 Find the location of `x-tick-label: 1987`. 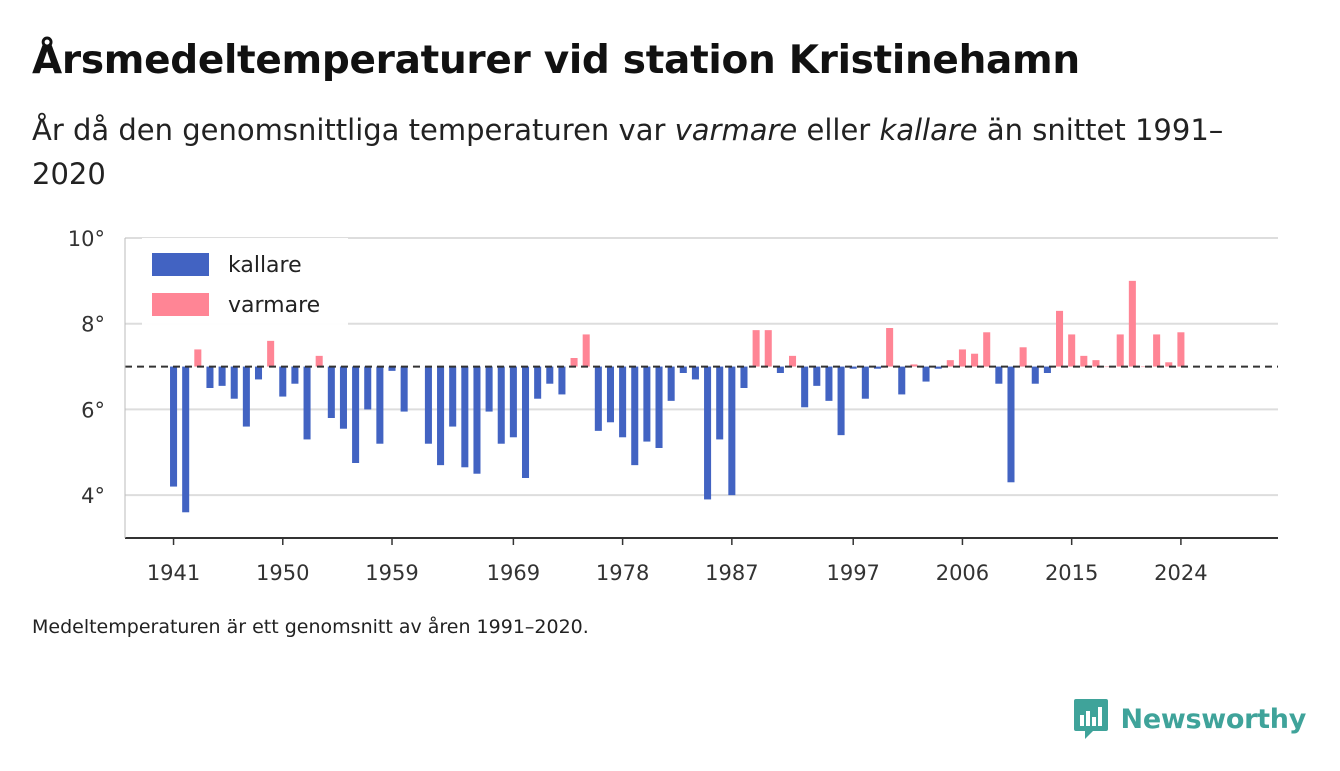

x-tick-label: 1987 is located at coordinates (731, 573).